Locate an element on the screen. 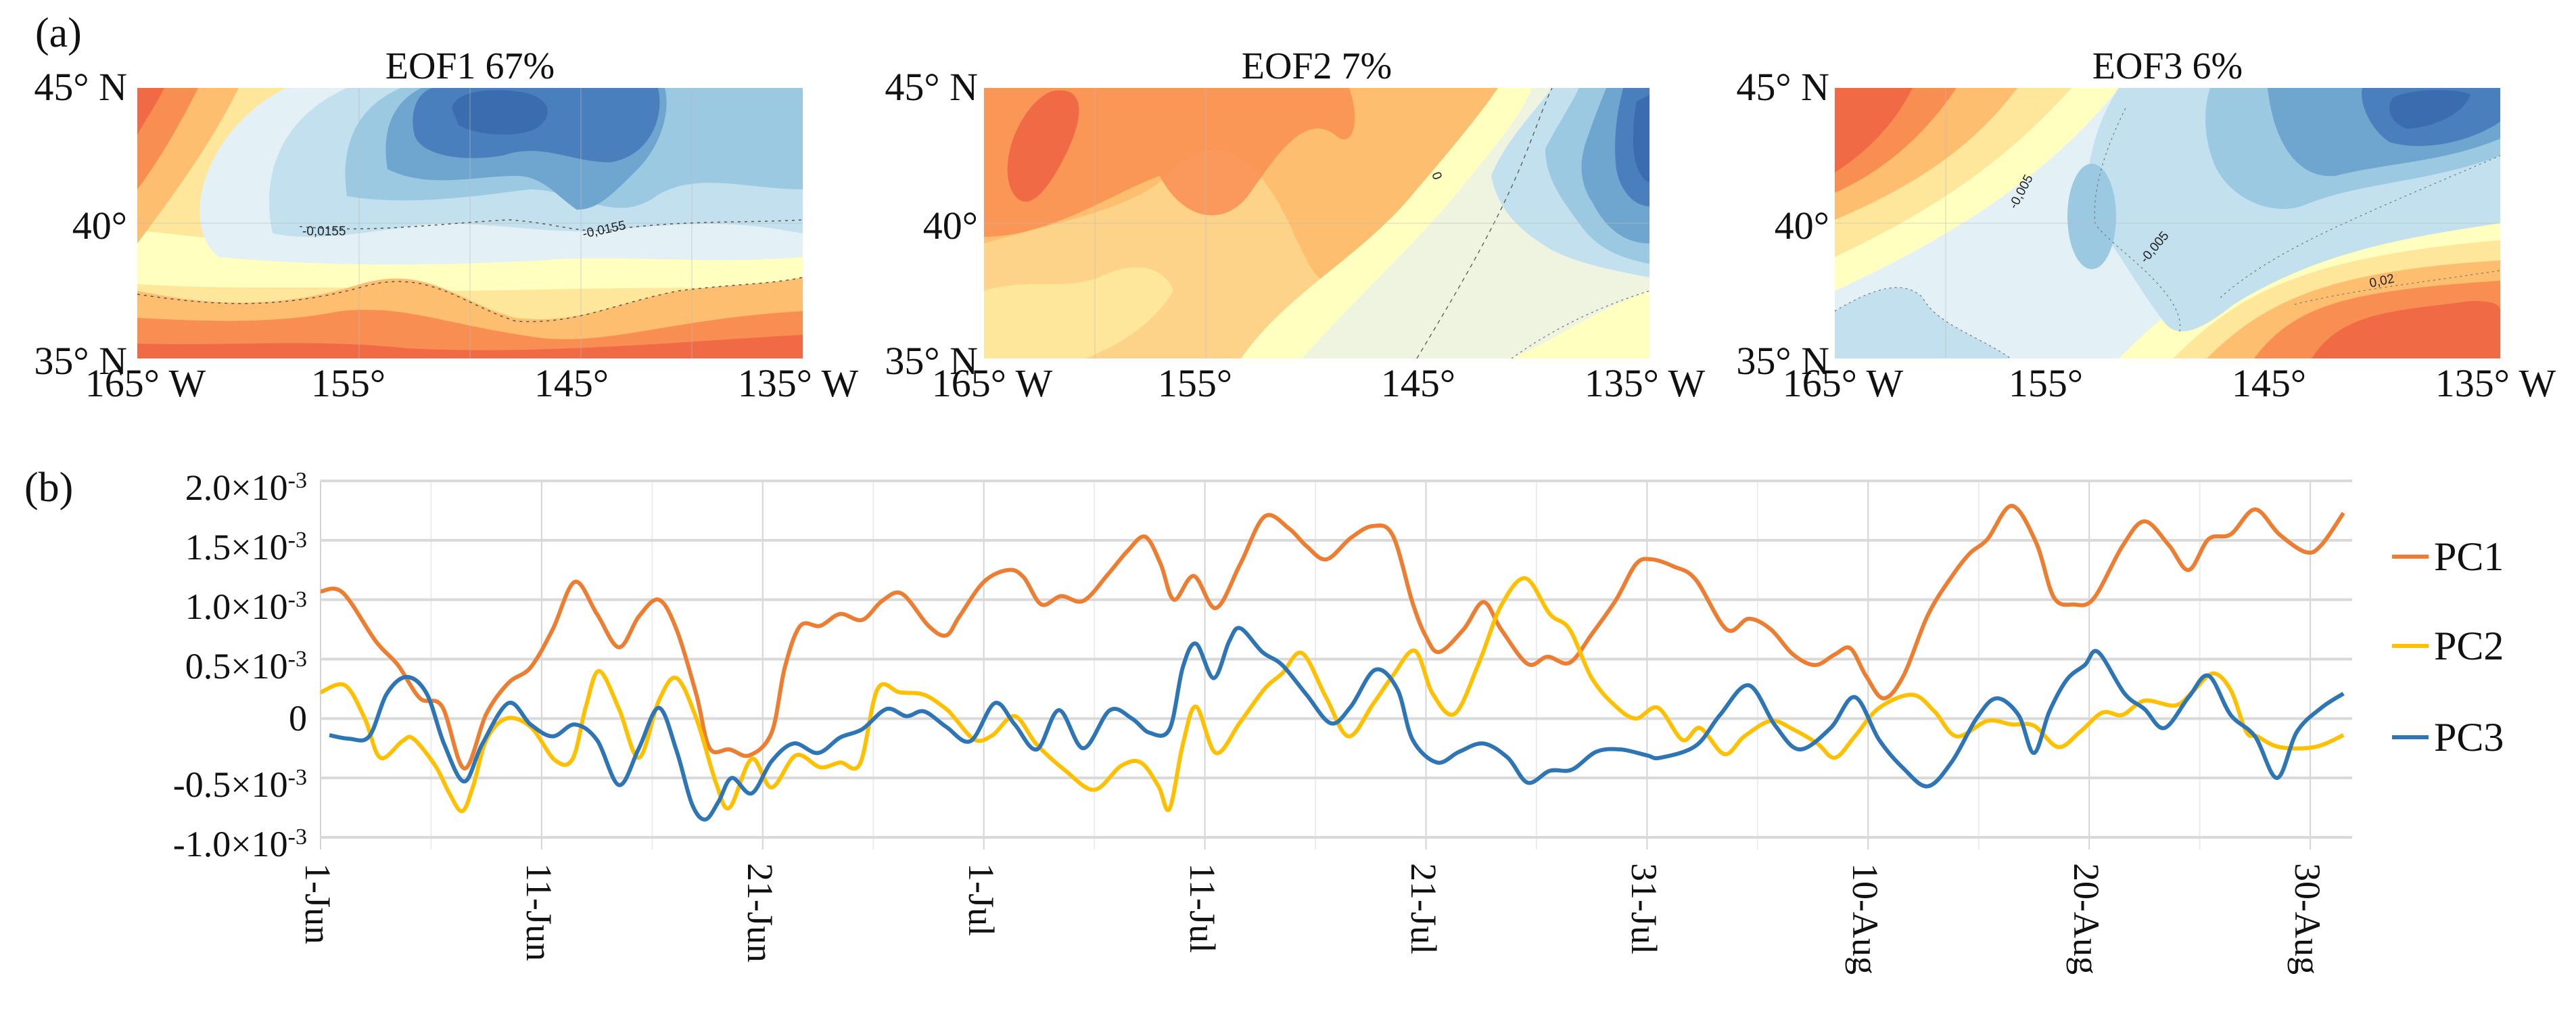  x-tick-label: 10-Aug is located at coordinates (1865, 919).